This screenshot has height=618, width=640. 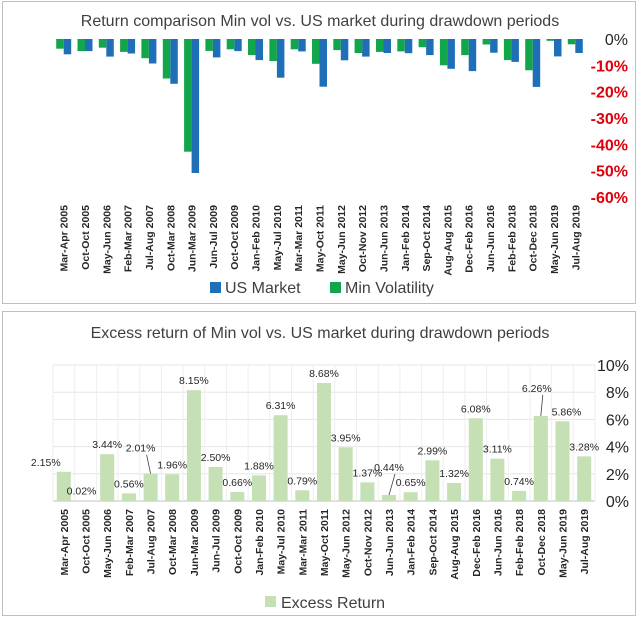 I want to click on y-tick-label: -30%, so click(x=609, y=119).